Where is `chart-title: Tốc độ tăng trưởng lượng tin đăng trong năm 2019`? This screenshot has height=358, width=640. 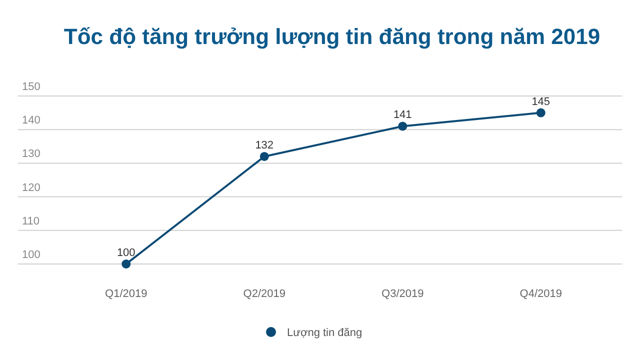
chart-title: Tốc độ tăng trưởng lượng tin đăng trong năm 2019 is located at coordinates (332, 36).